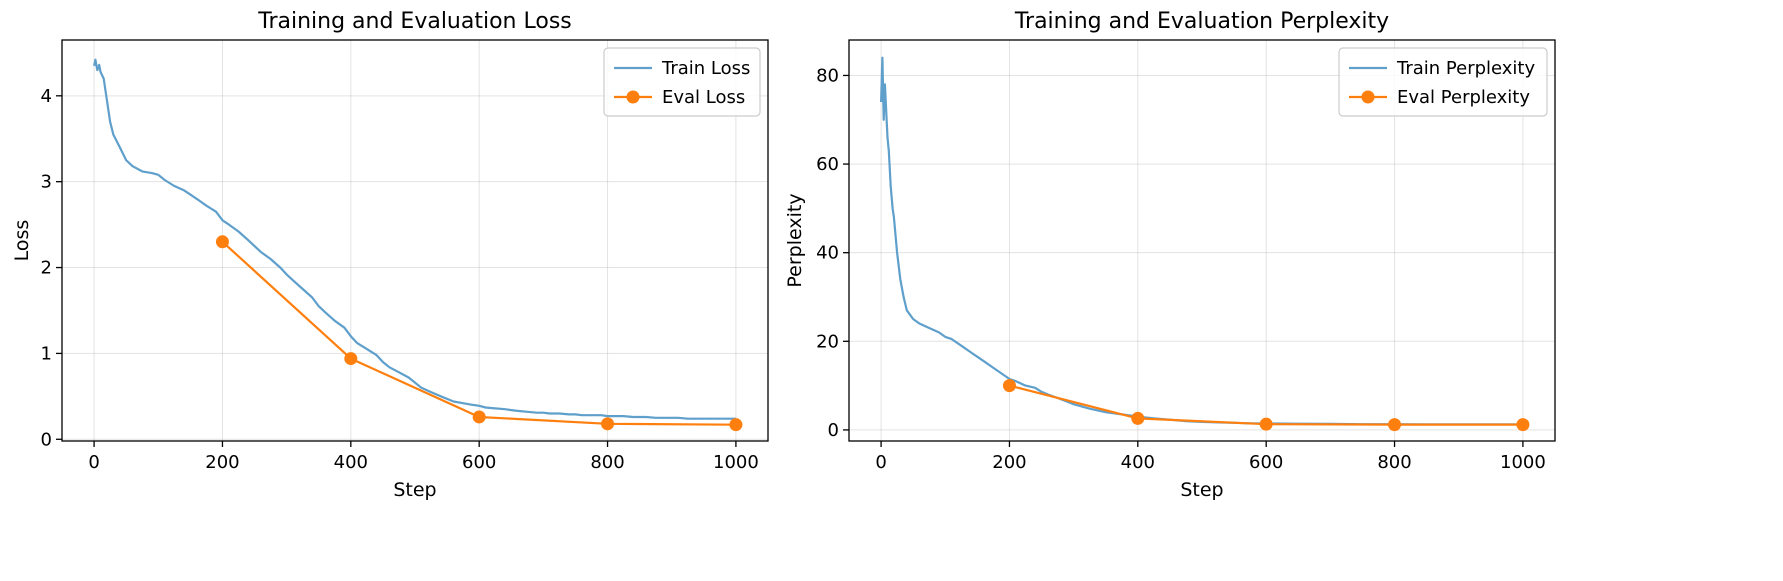  Describe the element at coordinates (703, 97) in the screenshot. I see `loss-legend-label-eval: Eval Loss` at that location.